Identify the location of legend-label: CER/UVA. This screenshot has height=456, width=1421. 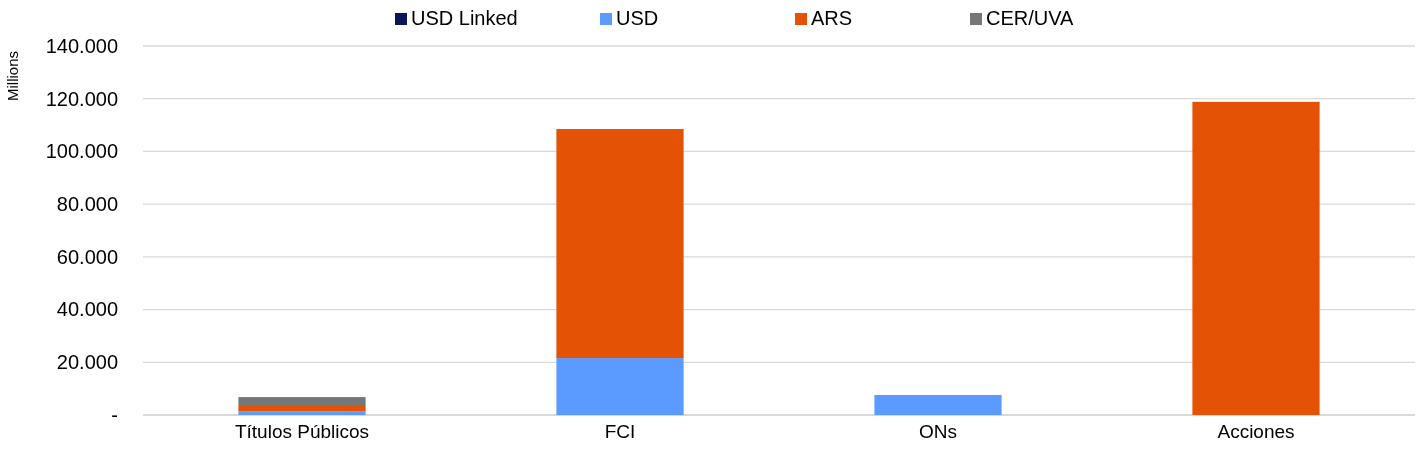
(1030, 18).